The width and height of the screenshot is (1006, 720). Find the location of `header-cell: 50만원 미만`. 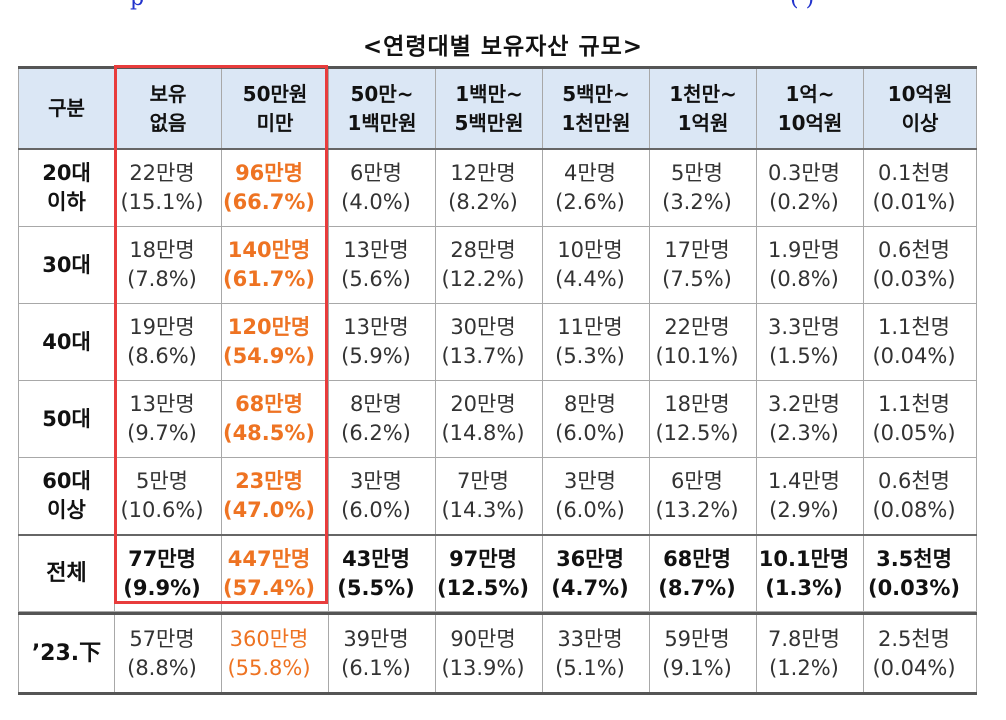

header-cell: 50만원 미만 is located at coordinates (275, 108).